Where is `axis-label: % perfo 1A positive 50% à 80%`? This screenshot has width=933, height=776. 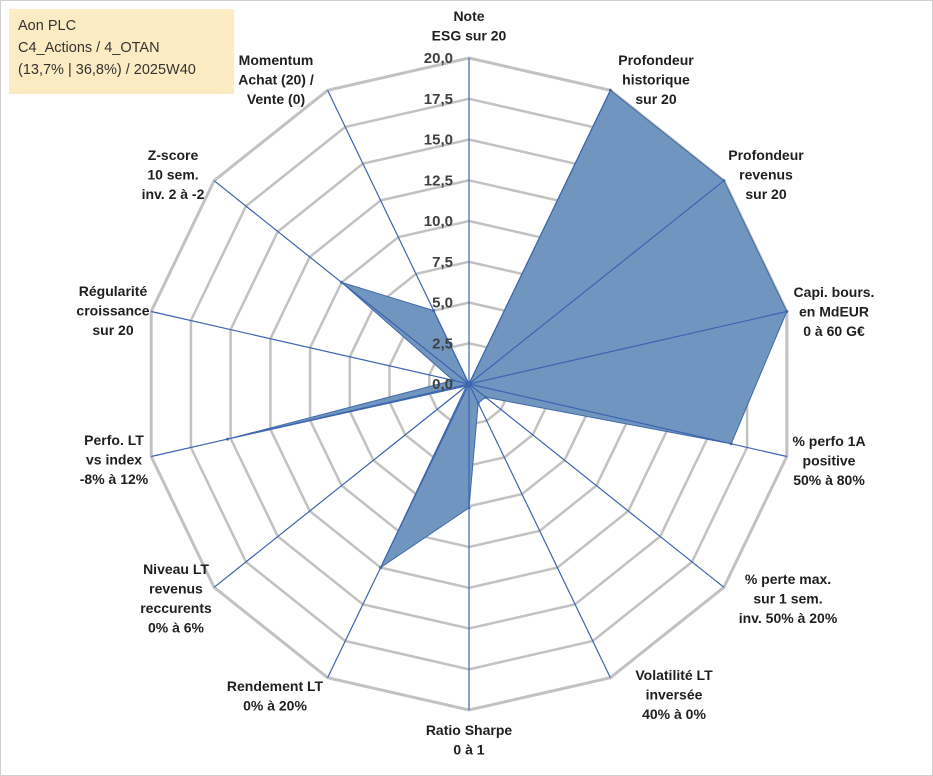
axis-label: % perfo 1A positive 50% à 80% is located at coordinates (828, 460).